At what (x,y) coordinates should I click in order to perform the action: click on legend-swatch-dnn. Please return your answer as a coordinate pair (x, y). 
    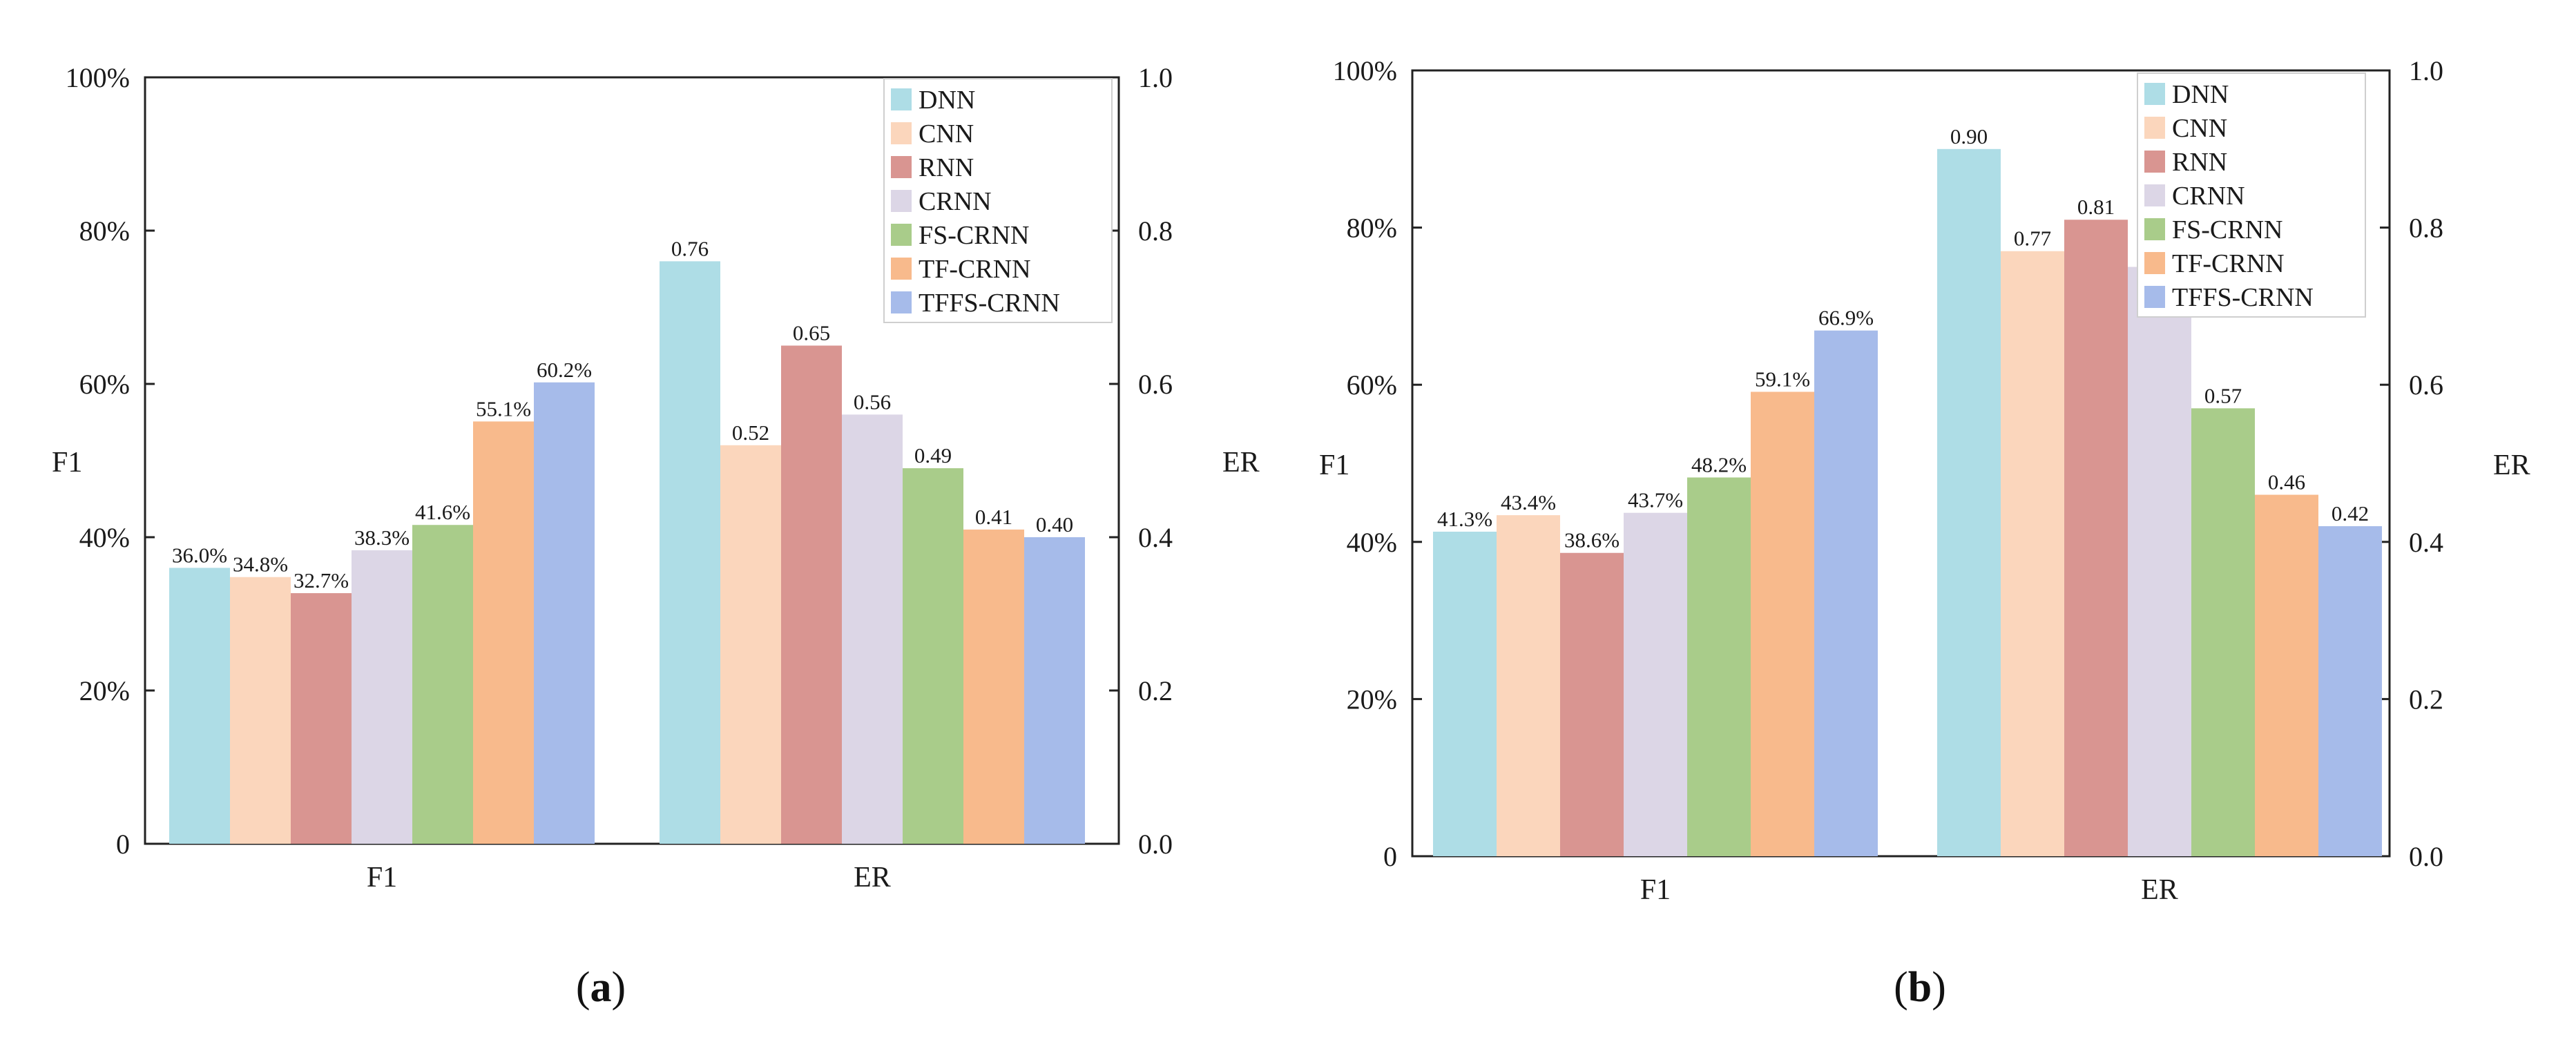
    Looking at the image, I should click on (2154, 94).